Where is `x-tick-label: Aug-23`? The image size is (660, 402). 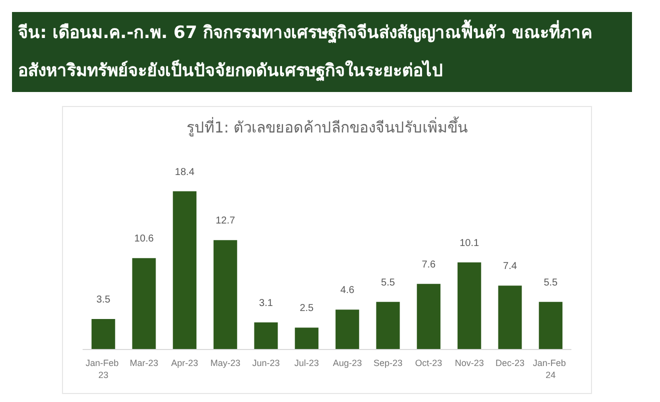 x-tick-label: Aug-23 is located at coordinates (347, 363).